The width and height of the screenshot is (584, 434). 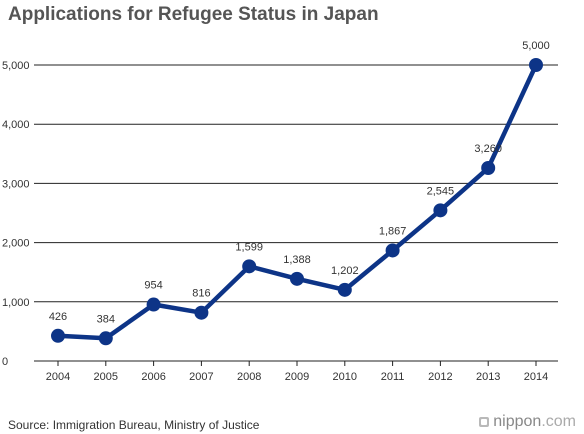 What do you see at coordinates (440, 377) in the screenshot?
I see `x-tick-label: 2012` at bounding box center [440, 377].